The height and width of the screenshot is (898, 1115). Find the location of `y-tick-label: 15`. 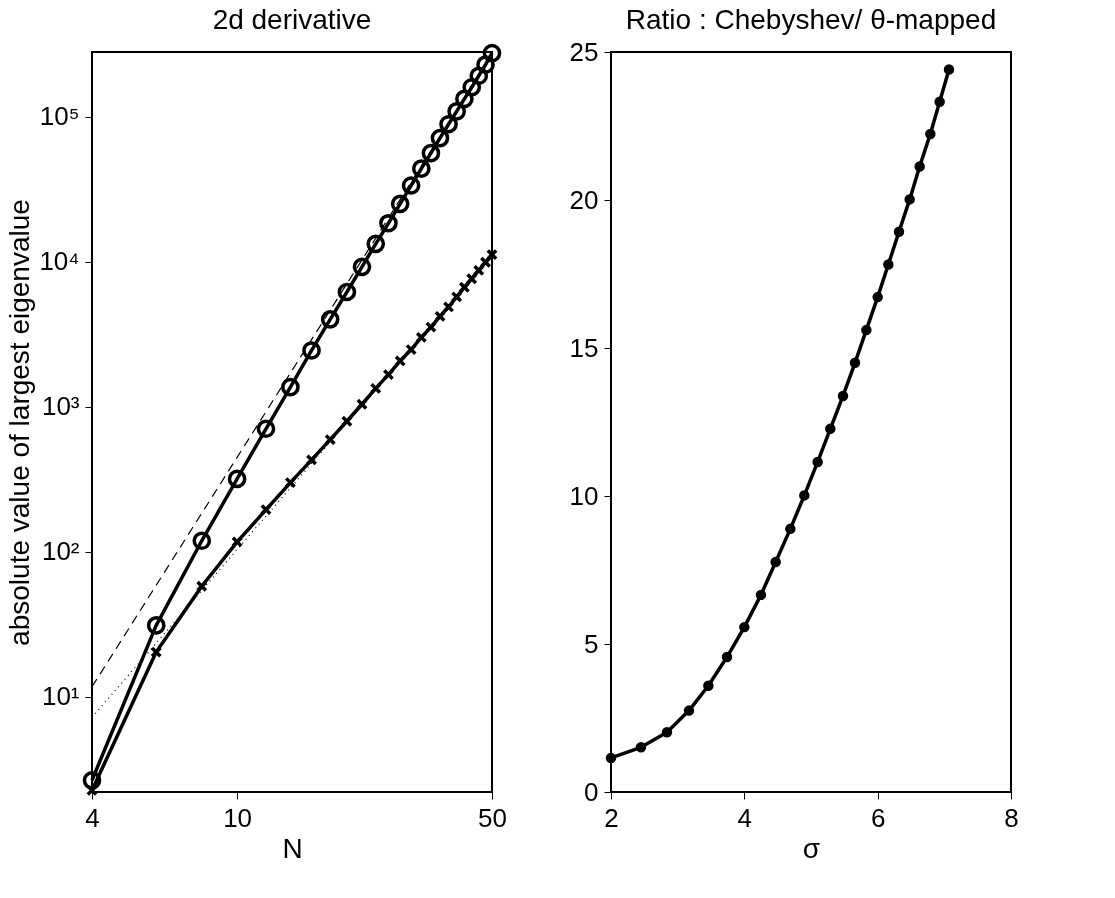

y-tick-label: 15 is located at coordinates (584, 347).